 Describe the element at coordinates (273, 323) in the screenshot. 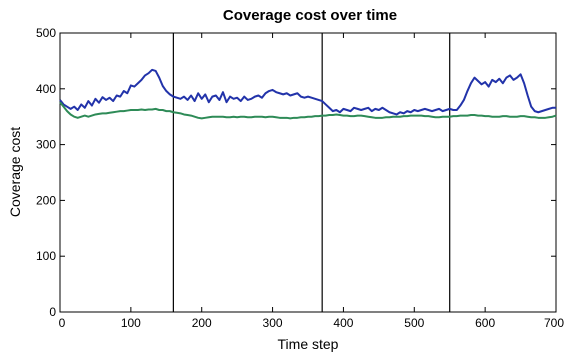

I see `x-tick-label: 300` at that location.